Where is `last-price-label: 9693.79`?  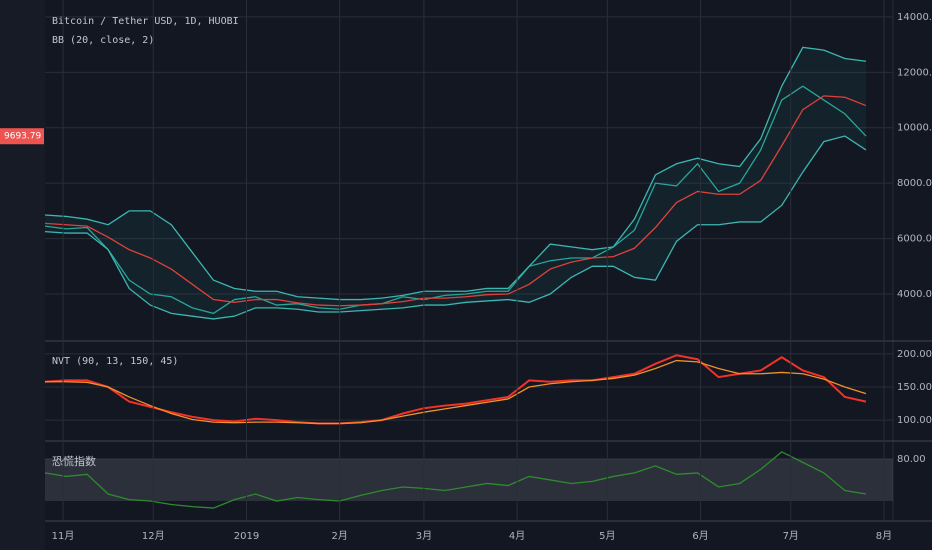 last-price-label: 9693.79 is located at coordinates (22, 137).